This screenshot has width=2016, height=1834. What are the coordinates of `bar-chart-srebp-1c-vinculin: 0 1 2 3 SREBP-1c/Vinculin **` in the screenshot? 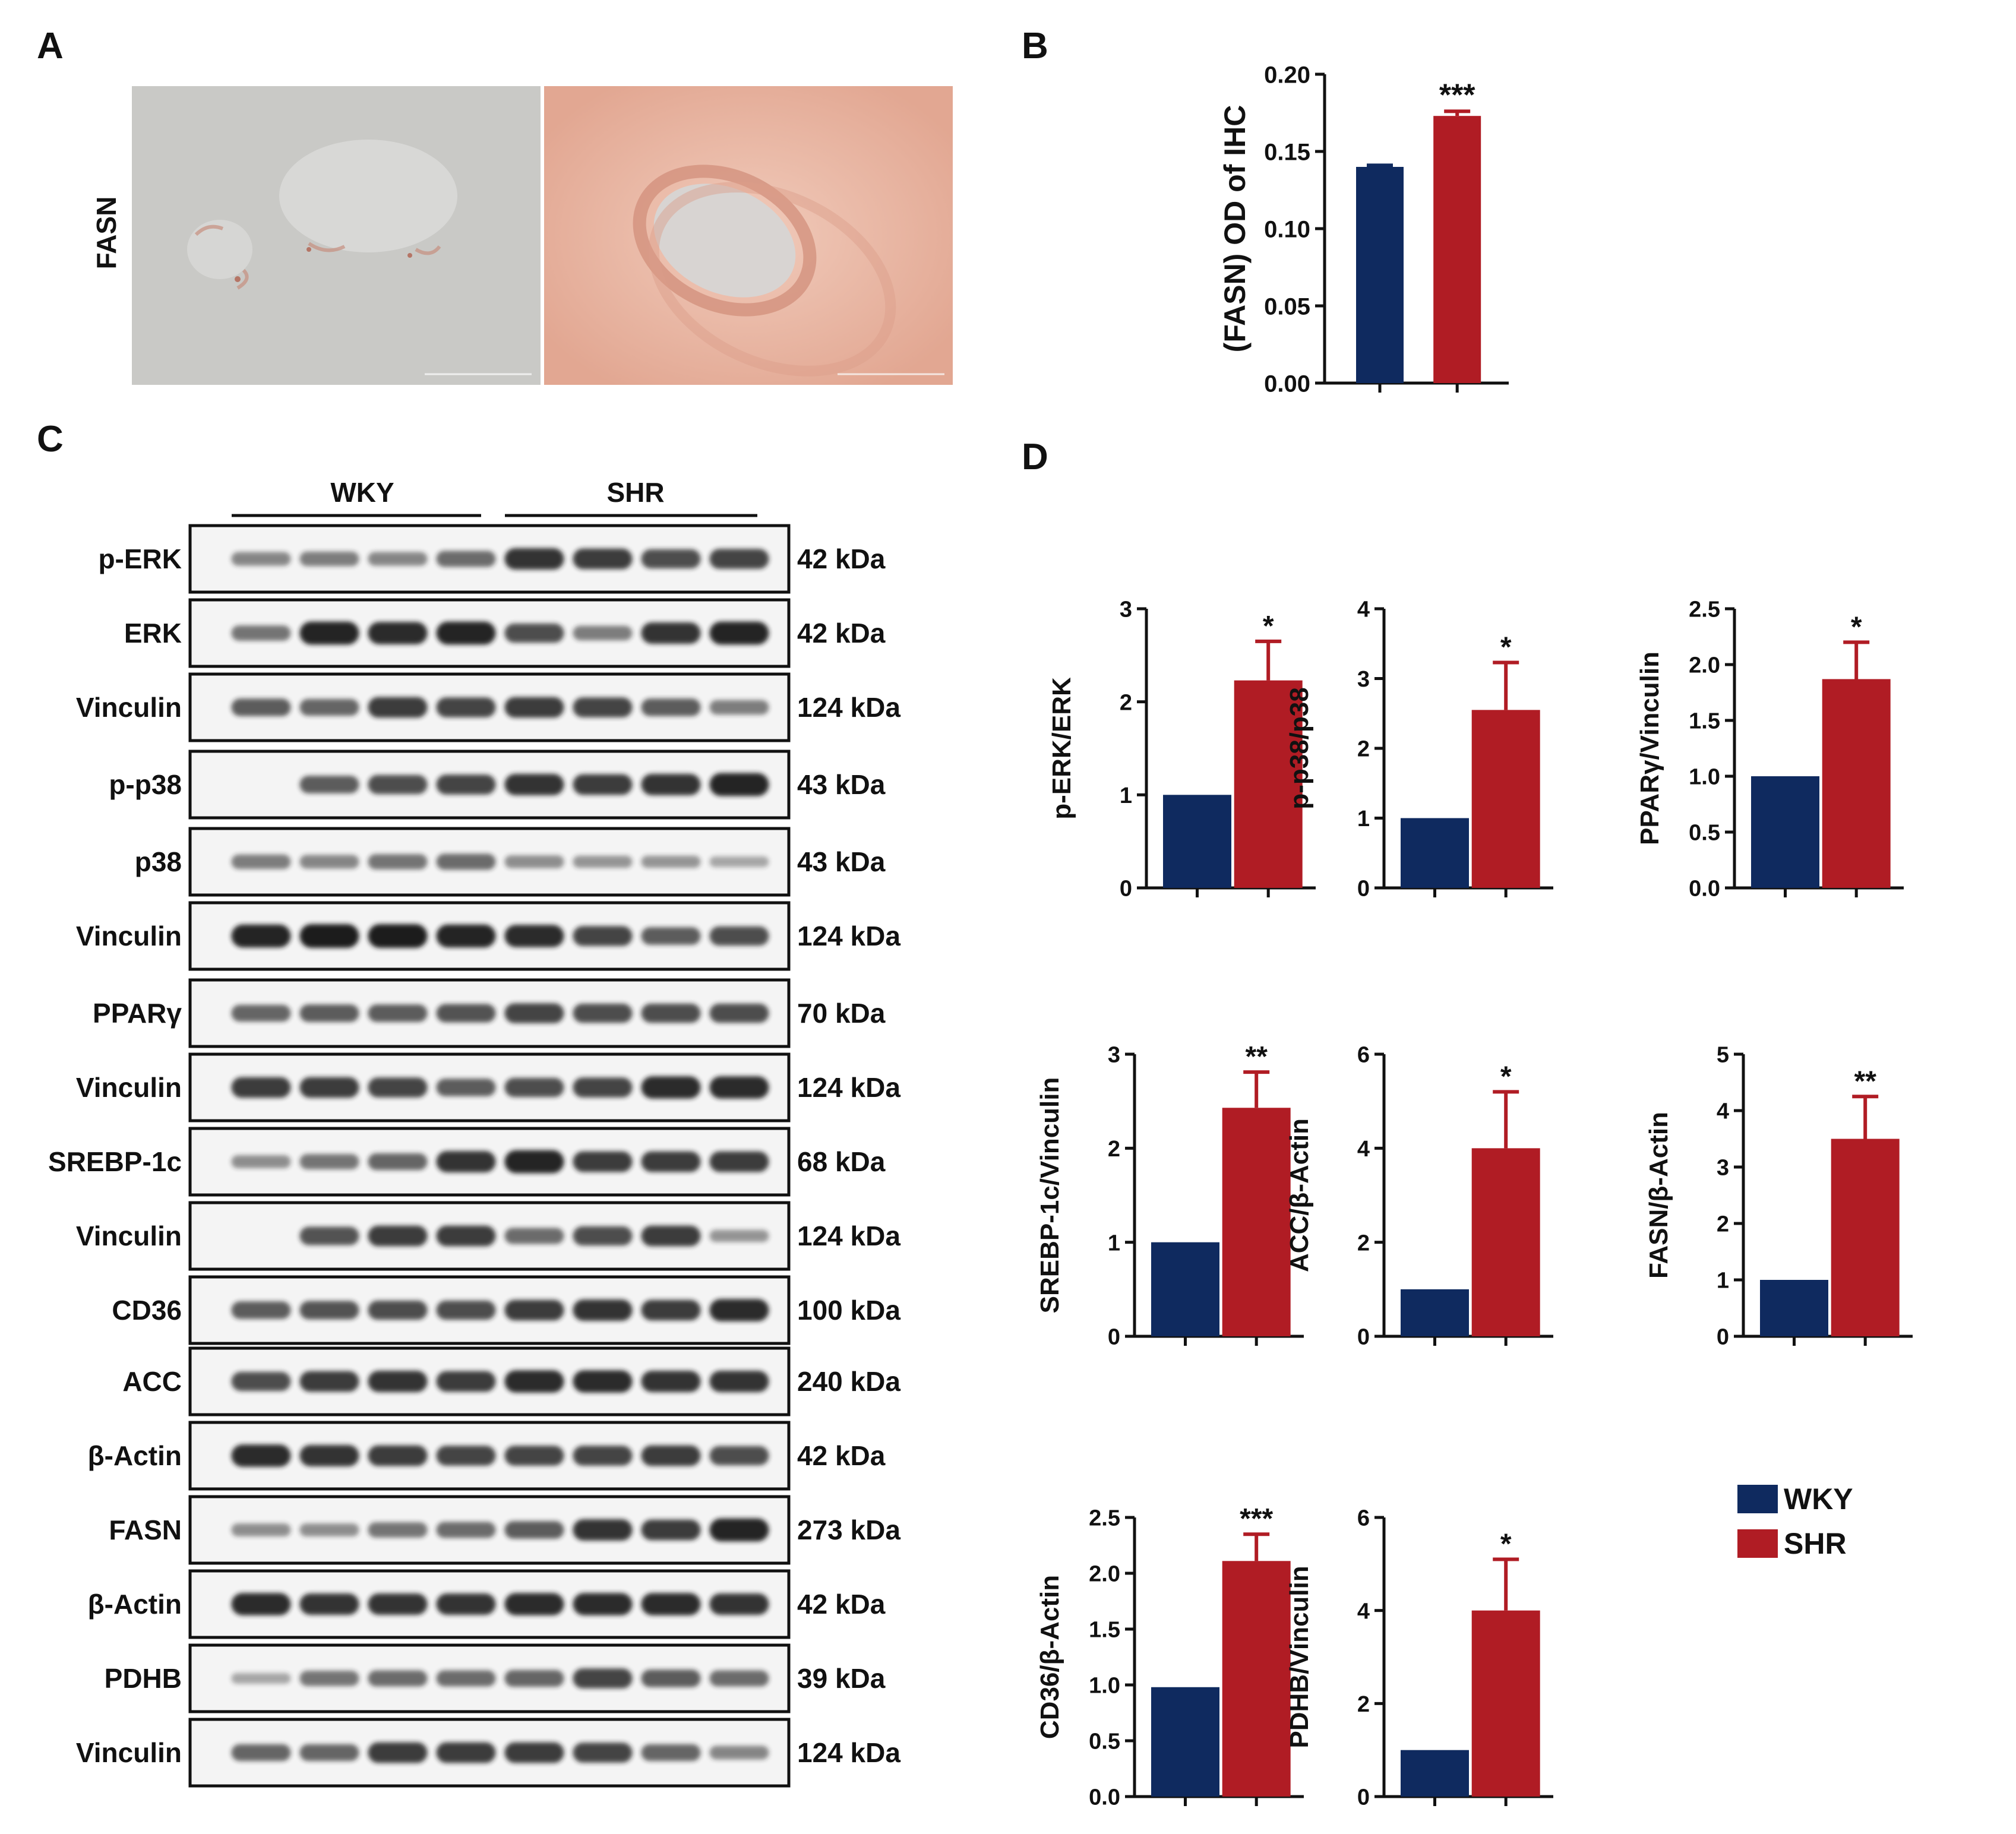 It's located at (1169, 1196).